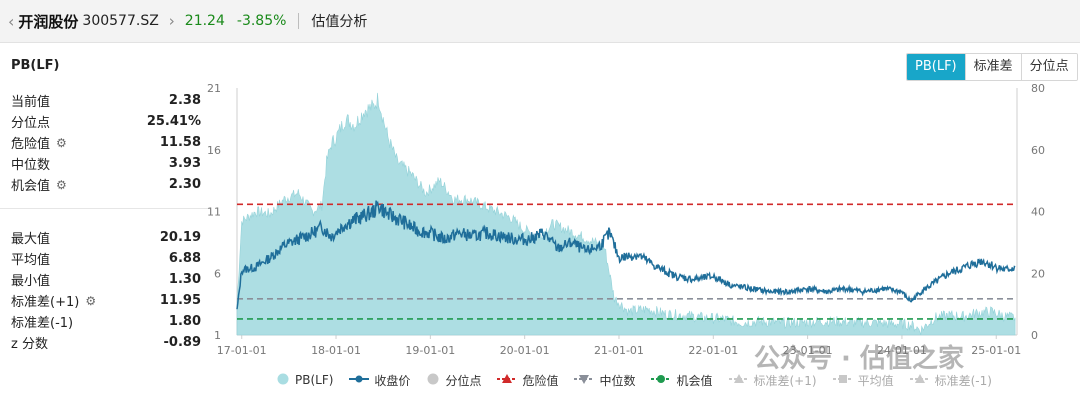 The width and height of the screenshot is (1080, 400). Describe the element at coordinates (48, 21) in the screenshot. I see `stock-name: 开润股份` at that location.